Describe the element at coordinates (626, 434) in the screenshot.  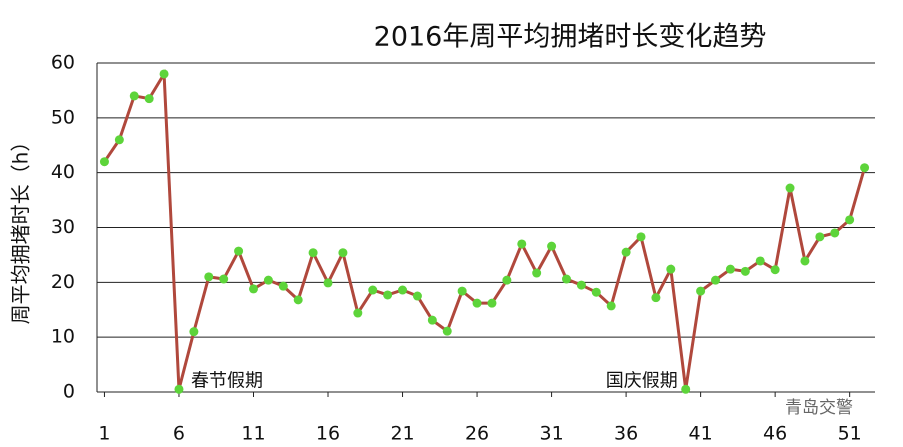
I see `x-tick-label: 36` at that location.